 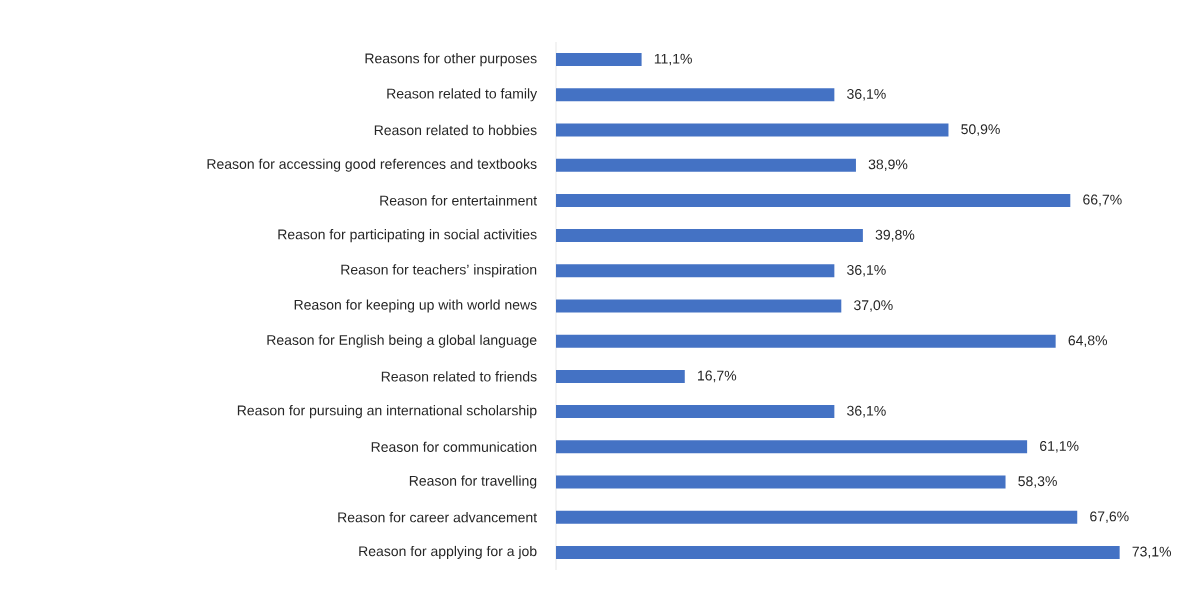 What do you see at coordinates (888, 165) in the screenshot?
I see `data-label: 38,9%` at bounding box center [888, 165].